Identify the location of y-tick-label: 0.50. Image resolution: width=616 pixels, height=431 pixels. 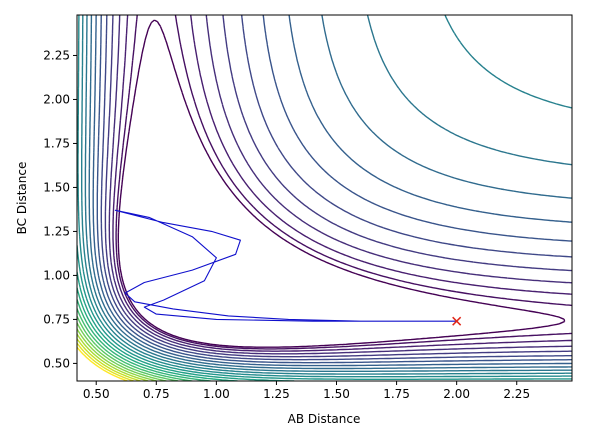
(56, 363).